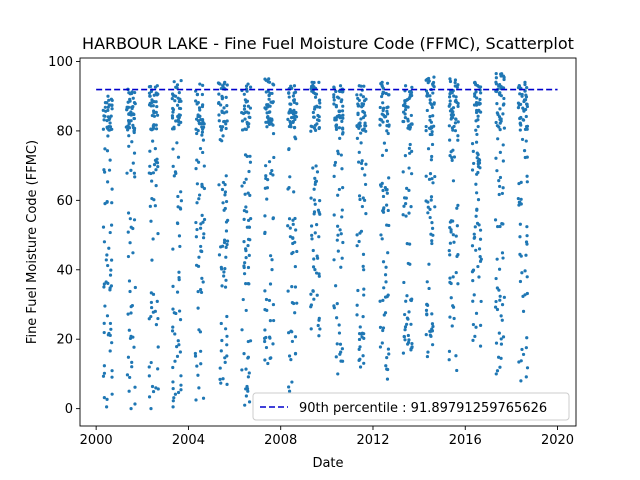 This screenshot has height=480, width=640. What do you see at coordinates (64, 270) in the screenshot?
I see `y-tick-label: 40` at bounding box center [64, 270].